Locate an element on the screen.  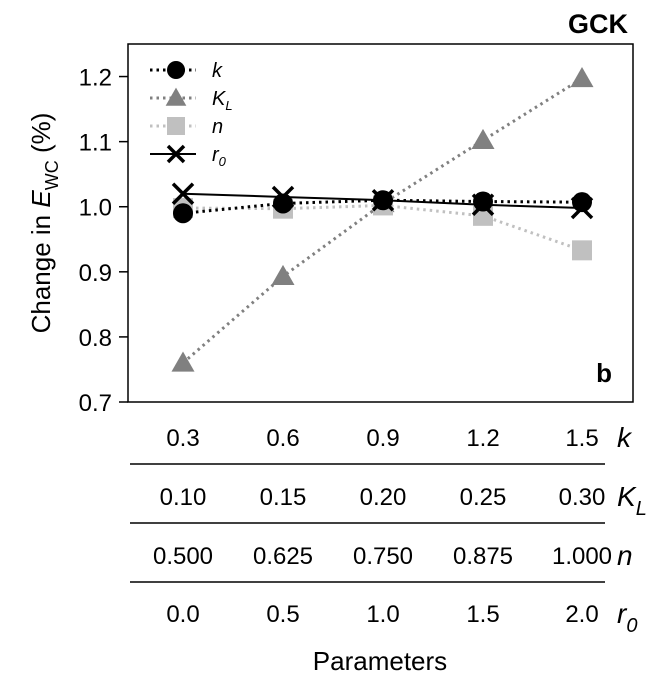
series-r0 is located at coordinates (382, 201).